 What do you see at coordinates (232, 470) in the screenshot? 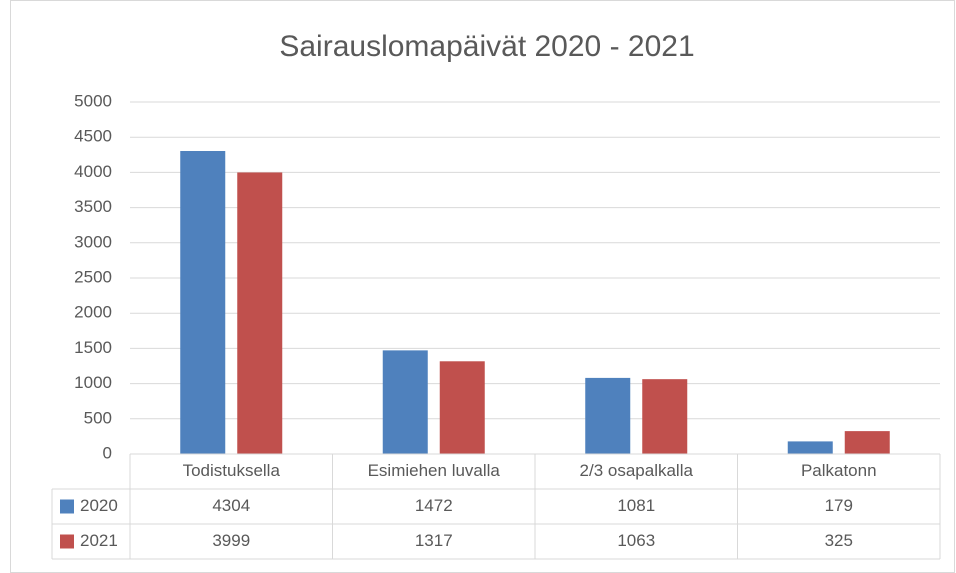
I see `x-tick-label: Todistuksella` at bounding box center [232, 470].